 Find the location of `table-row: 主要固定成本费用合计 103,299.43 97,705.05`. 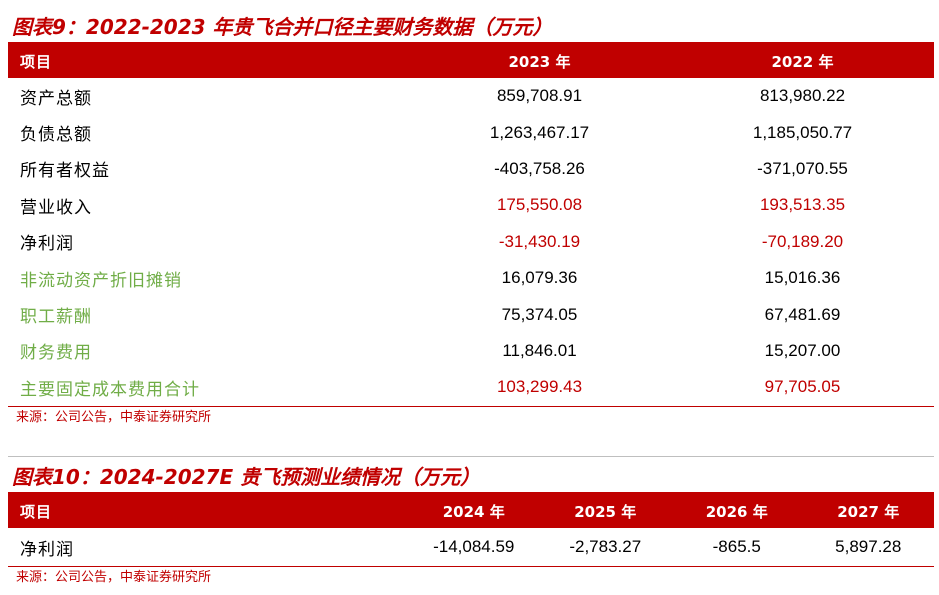

table-row: 主要固定成本费用合计 103,299.43 97,705.05 is located at coordinates (471, 387).